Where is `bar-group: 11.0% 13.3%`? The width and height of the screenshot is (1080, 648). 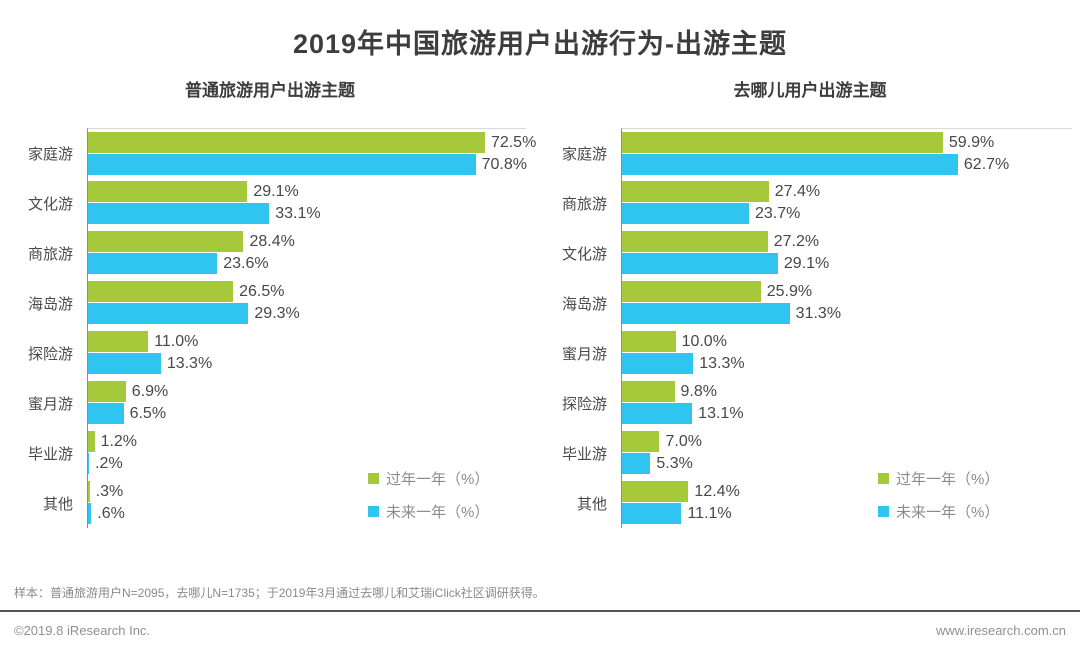
bar-group: 11.0% 13.3% is located at coordinates (306, 353).